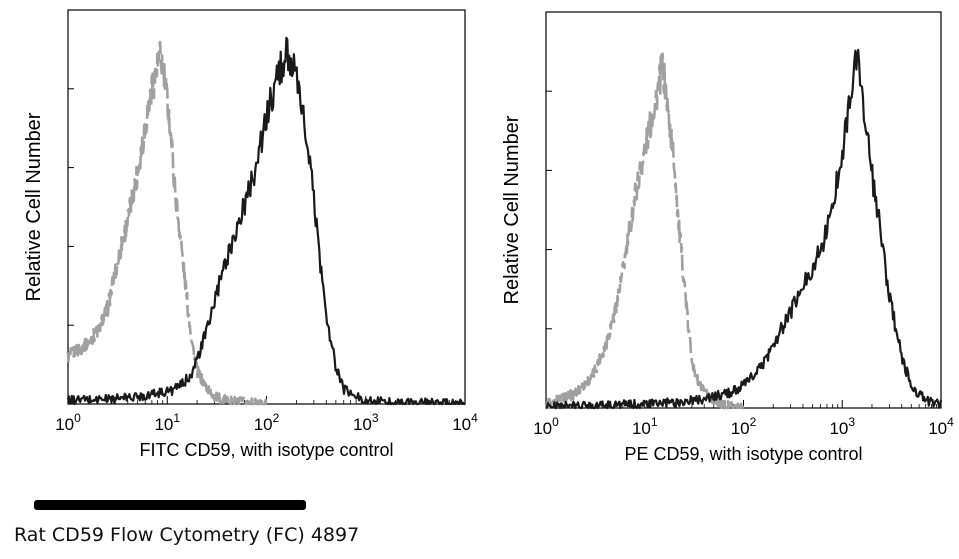 This screenshot has height=559, width=959. I want to click on figure-caption: Rat CD59 Flow Cytometry (FC) 4897, so click(187, 535).